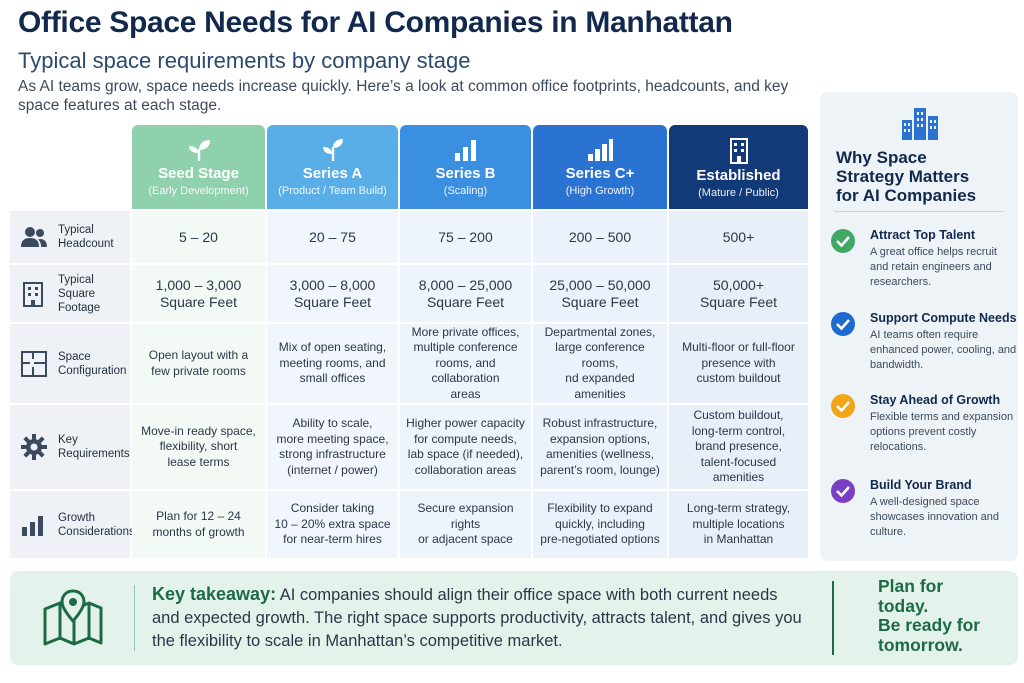 Image resolution: width=1024 pixels, height=683 pixels. Describe the element at coordinates (465, 237) in the screenshot. I see `cell-series-b: 75 – 200` at that location.